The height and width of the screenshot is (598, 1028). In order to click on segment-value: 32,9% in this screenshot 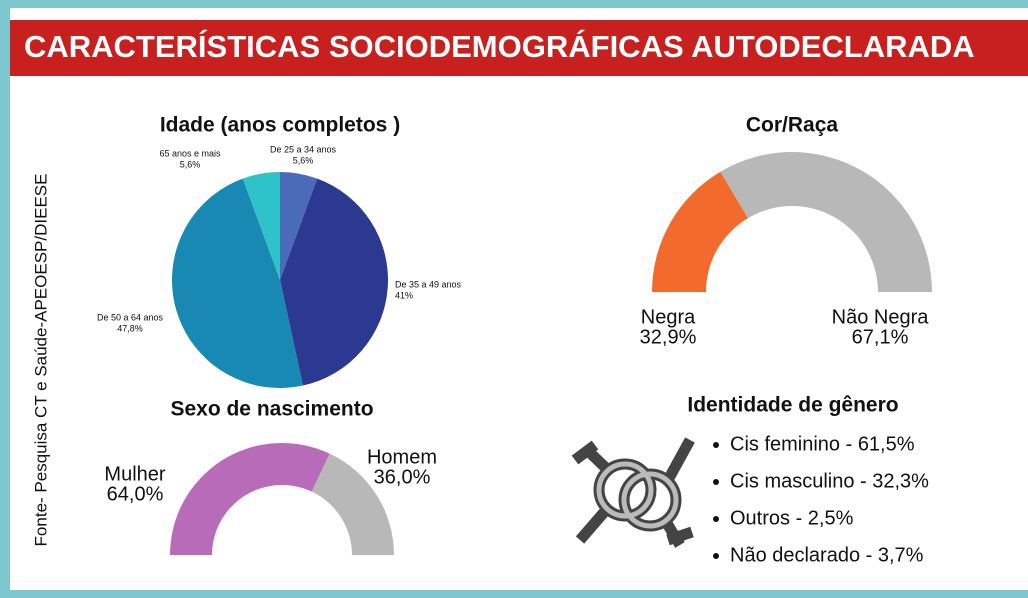, I will do `click(668, 337)`.